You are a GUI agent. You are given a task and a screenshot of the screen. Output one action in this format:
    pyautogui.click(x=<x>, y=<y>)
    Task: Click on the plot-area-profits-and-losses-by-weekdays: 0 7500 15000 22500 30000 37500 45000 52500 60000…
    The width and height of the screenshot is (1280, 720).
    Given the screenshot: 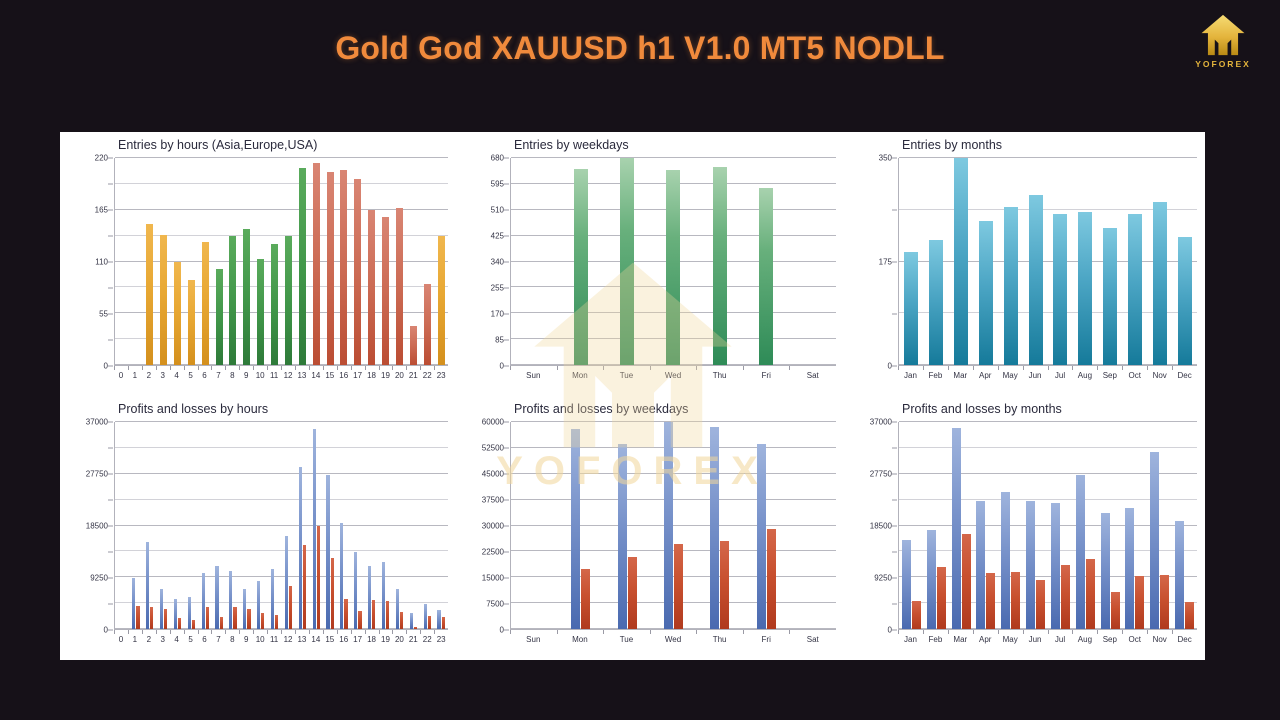 What is the action you would take?
    pyautogui.click(x=649, y=536)
    